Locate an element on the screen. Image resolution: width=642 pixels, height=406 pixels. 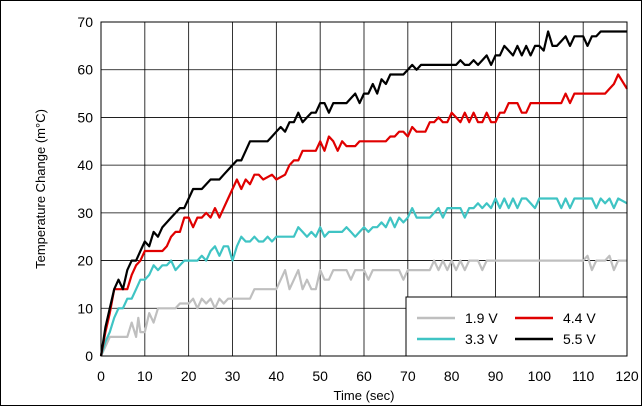
legend: 1.9 V 3.3 V 4.4 V 5.5 V is located at coordinates (516, 326).